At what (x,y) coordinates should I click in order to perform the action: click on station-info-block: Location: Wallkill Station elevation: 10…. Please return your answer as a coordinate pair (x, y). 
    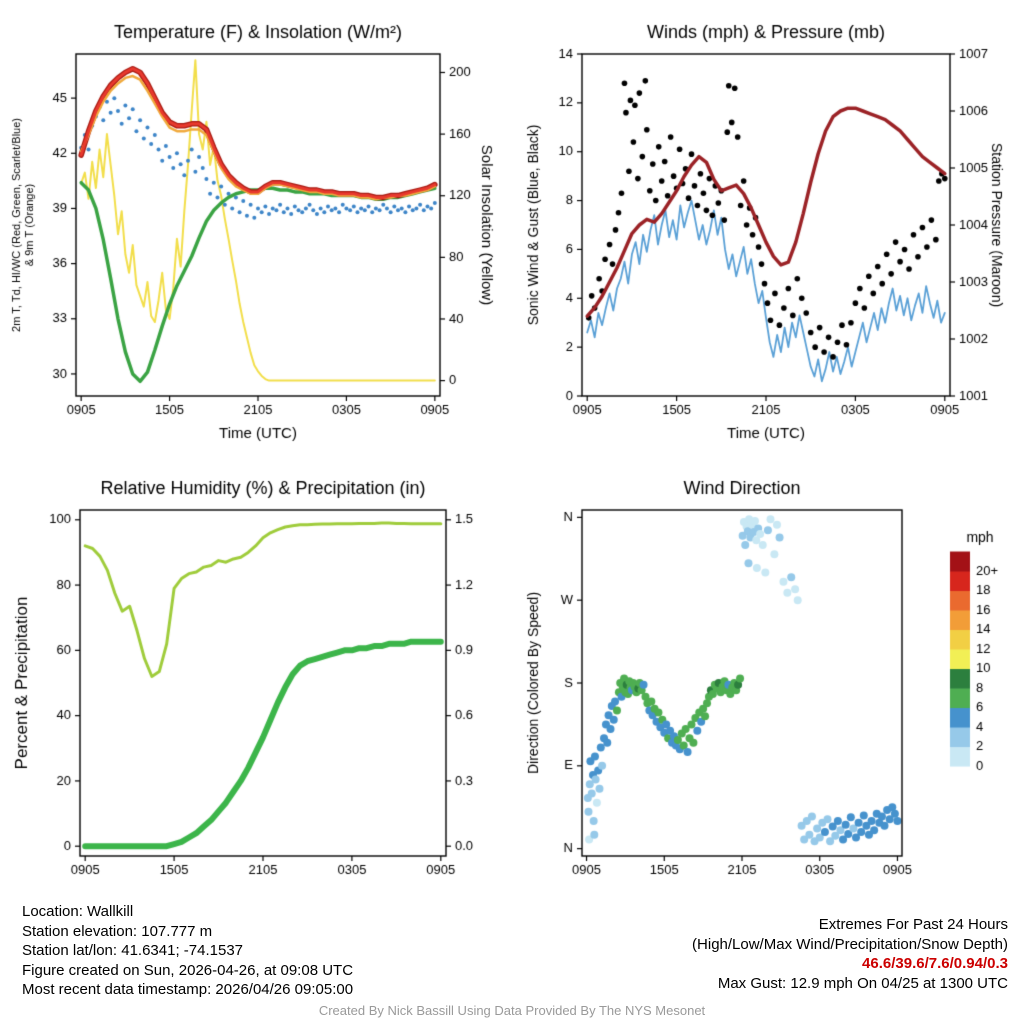
    Looking at the image, I should click on (187, 951).